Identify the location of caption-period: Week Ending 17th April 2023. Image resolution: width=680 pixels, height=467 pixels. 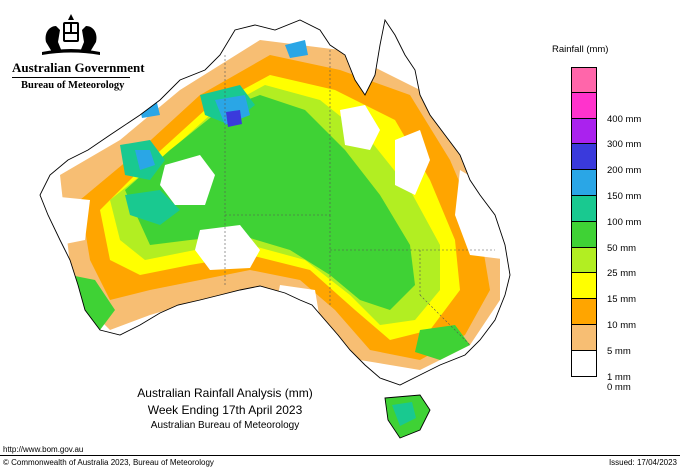
(225, 410).